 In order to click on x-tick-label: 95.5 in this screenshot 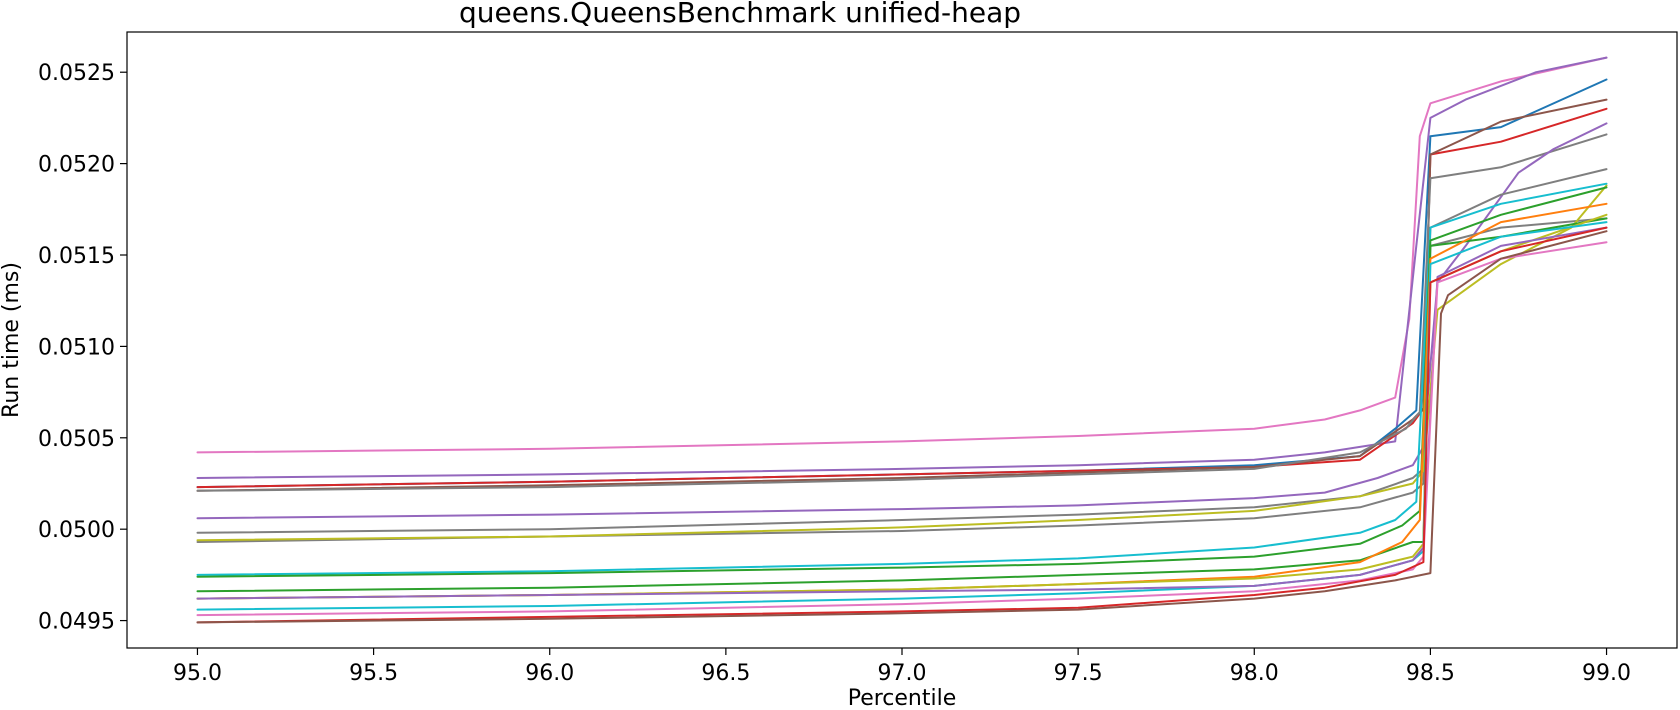, I will do `click(373, 673)`.